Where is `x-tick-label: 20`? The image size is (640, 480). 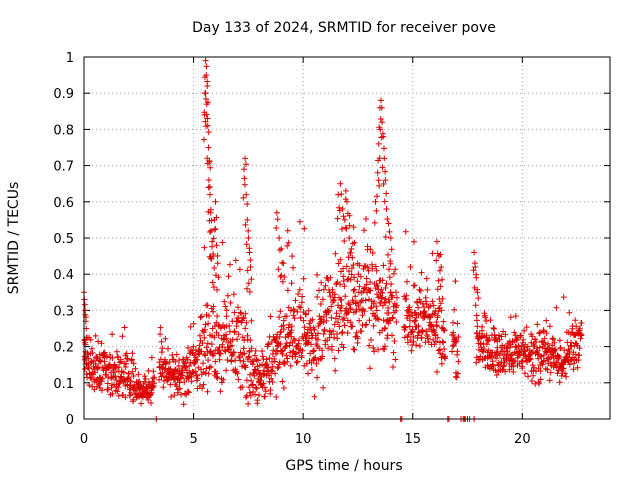
x-tick-label: 20 is located at coordinates (522, 439).